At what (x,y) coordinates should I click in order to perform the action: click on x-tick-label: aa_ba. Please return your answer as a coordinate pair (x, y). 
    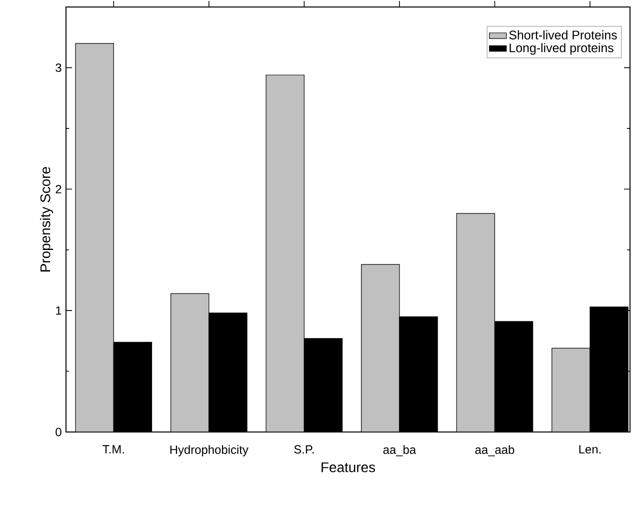
    Looking at the image, I should click on (399, 450).